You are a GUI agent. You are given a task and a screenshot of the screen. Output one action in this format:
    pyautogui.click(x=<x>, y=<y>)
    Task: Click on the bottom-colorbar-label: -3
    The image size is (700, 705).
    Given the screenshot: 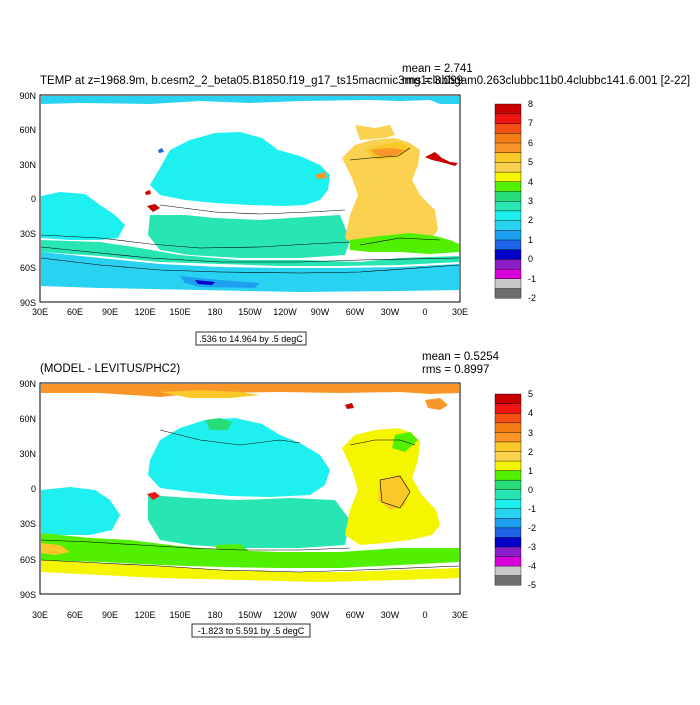 What is the action you would take?
    pyautogui.click(x=532, y=547)
    